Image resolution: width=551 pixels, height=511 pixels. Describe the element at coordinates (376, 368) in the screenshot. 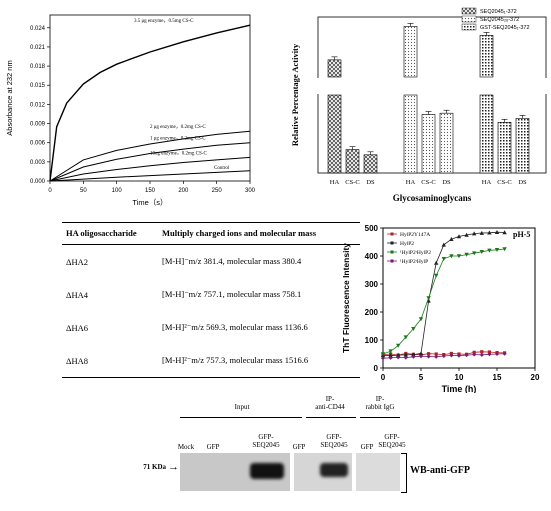

I see `y-tick-label: 0` at that location.